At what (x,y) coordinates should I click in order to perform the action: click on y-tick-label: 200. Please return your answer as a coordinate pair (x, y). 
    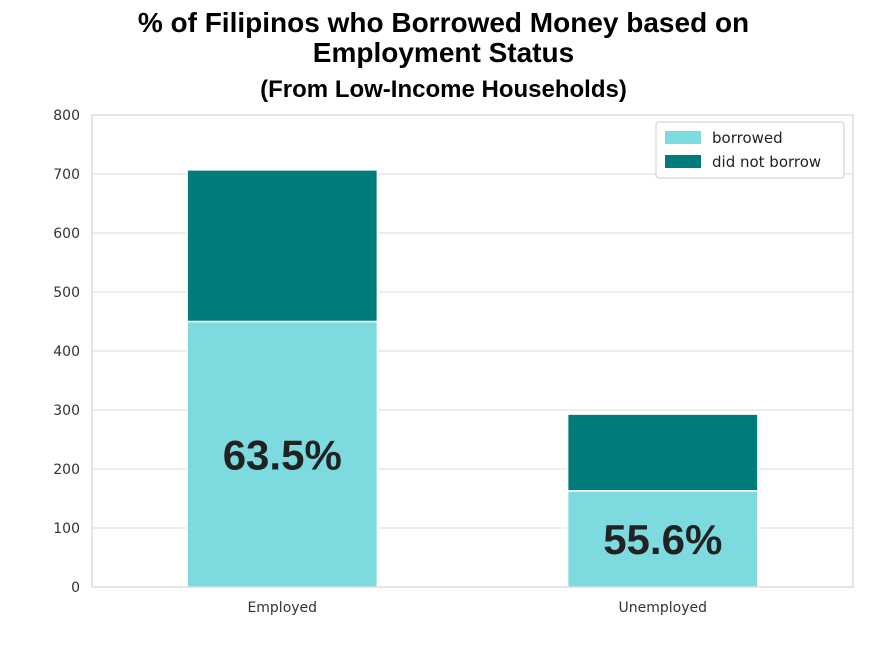
    Looking at the image, I should click on (66, 470).